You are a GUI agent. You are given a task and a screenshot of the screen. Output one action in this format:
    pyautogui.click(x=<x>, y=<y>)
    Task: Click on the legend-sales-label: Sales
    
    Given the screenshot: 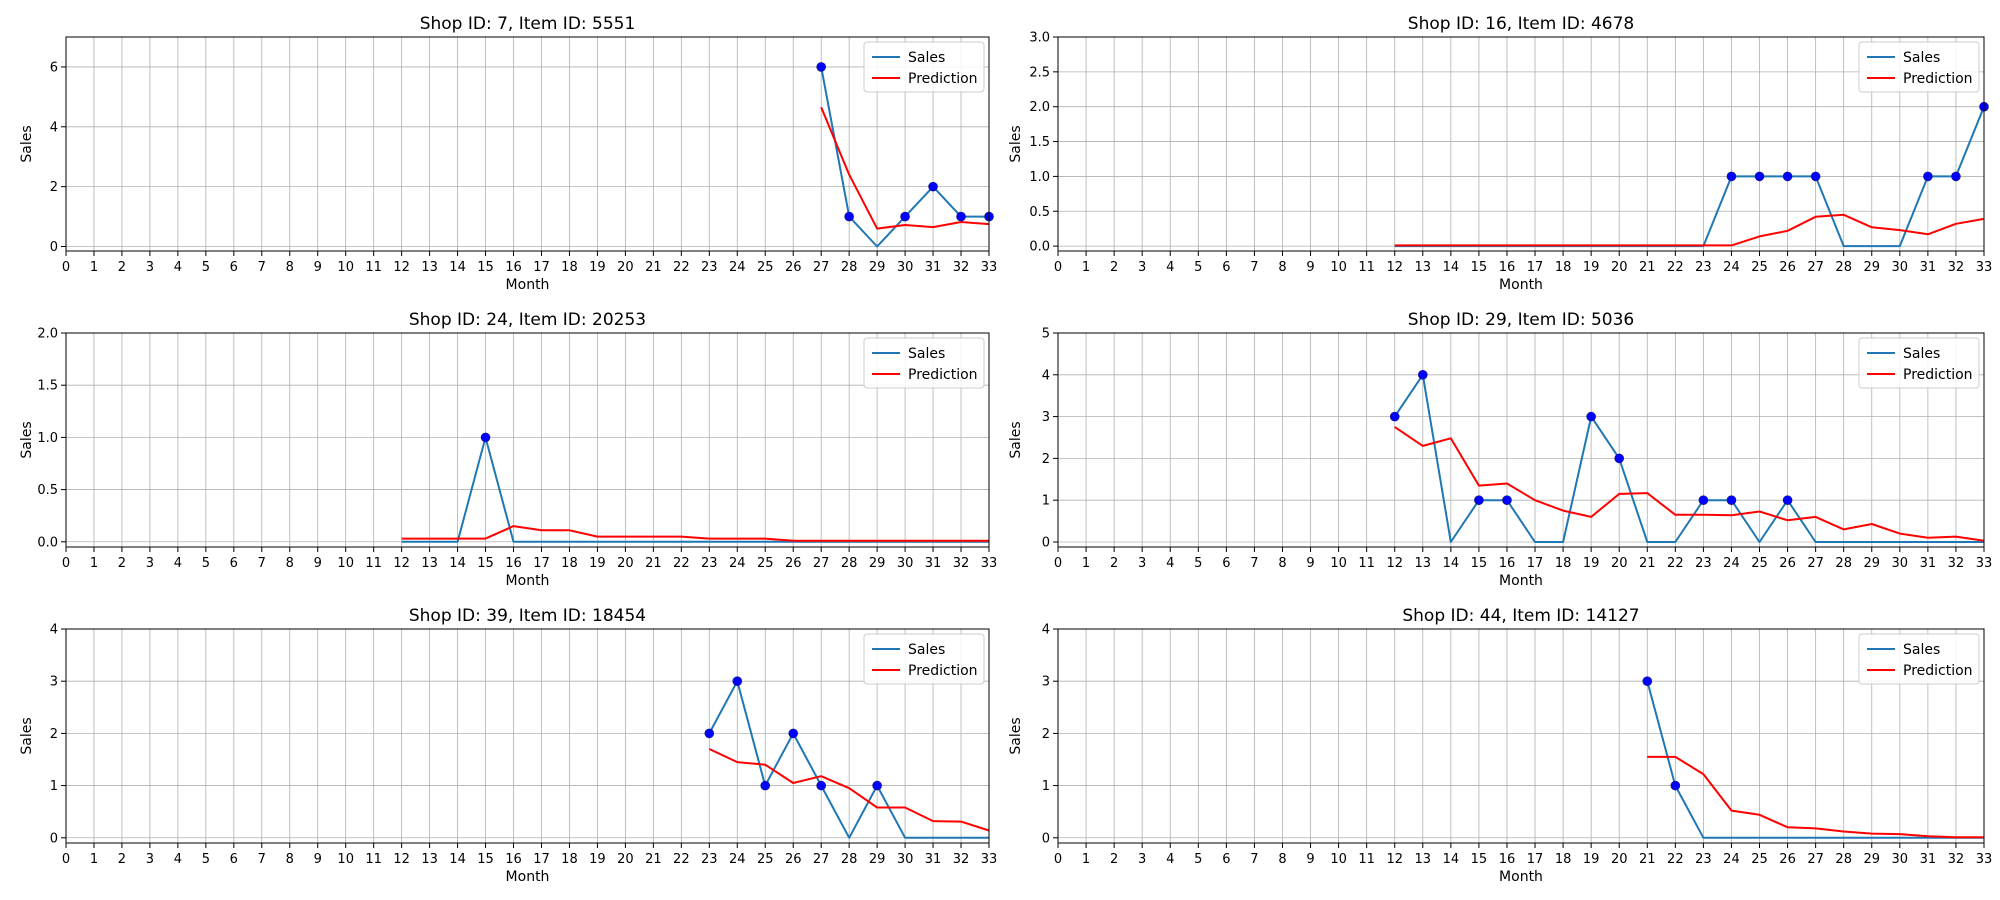 What is the action you would take?
    pyautogui.click(x=1921, y=58)
    